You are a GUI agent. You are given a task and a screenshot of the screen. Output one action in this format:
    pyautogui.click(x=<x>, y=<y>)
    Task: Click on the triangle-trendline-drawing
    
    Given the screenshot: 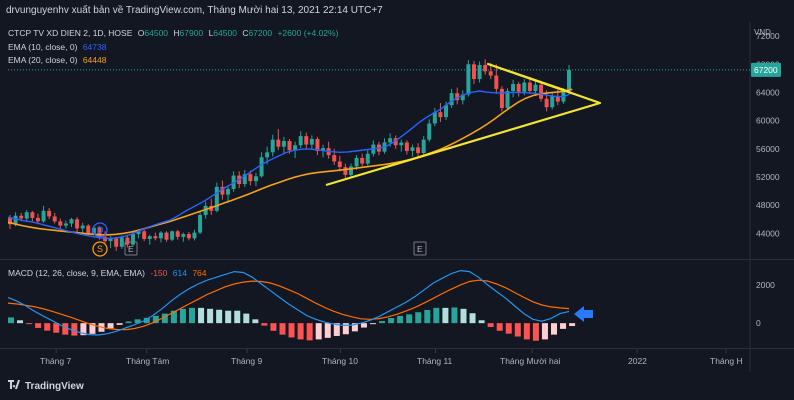 What is the action you would take?
    pyautogui.click(x=463, y=124)
    